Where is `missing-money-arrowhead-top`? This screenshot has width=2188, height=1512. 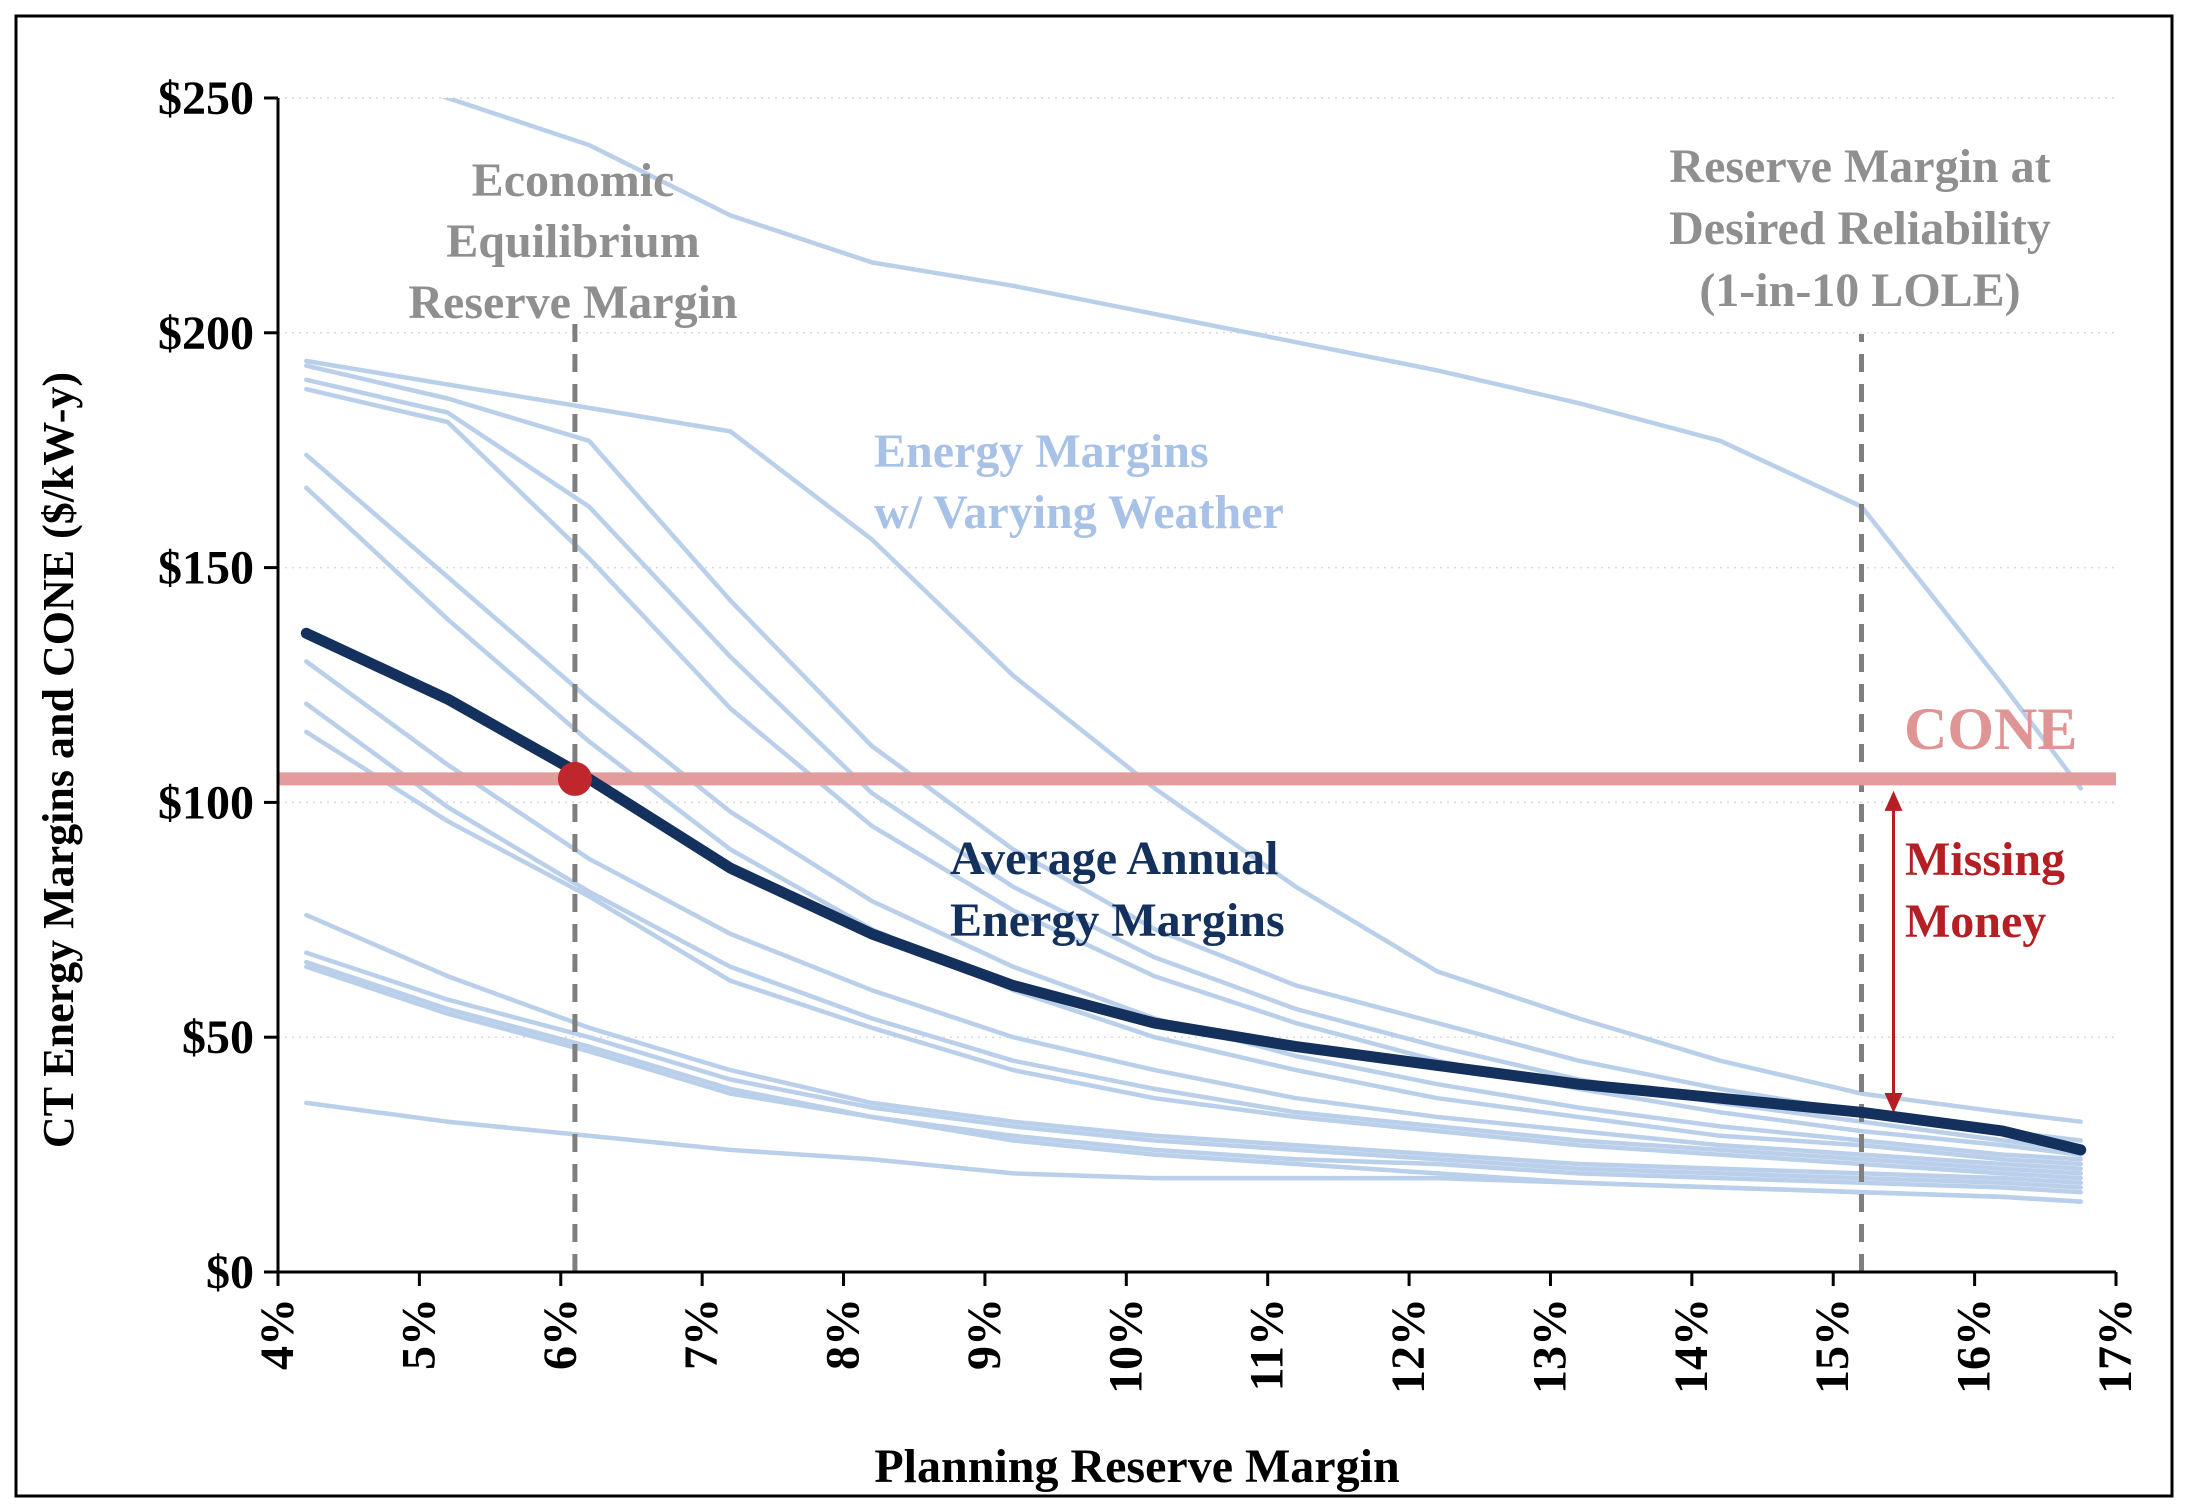 missing-money-arrowhead-top is located at coordinates (1893, 800).